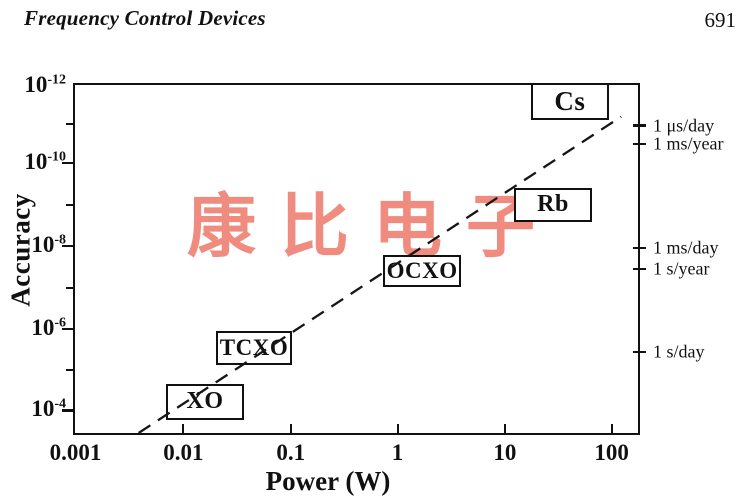  I want to click on device-label: Rb, so click(553, 204).